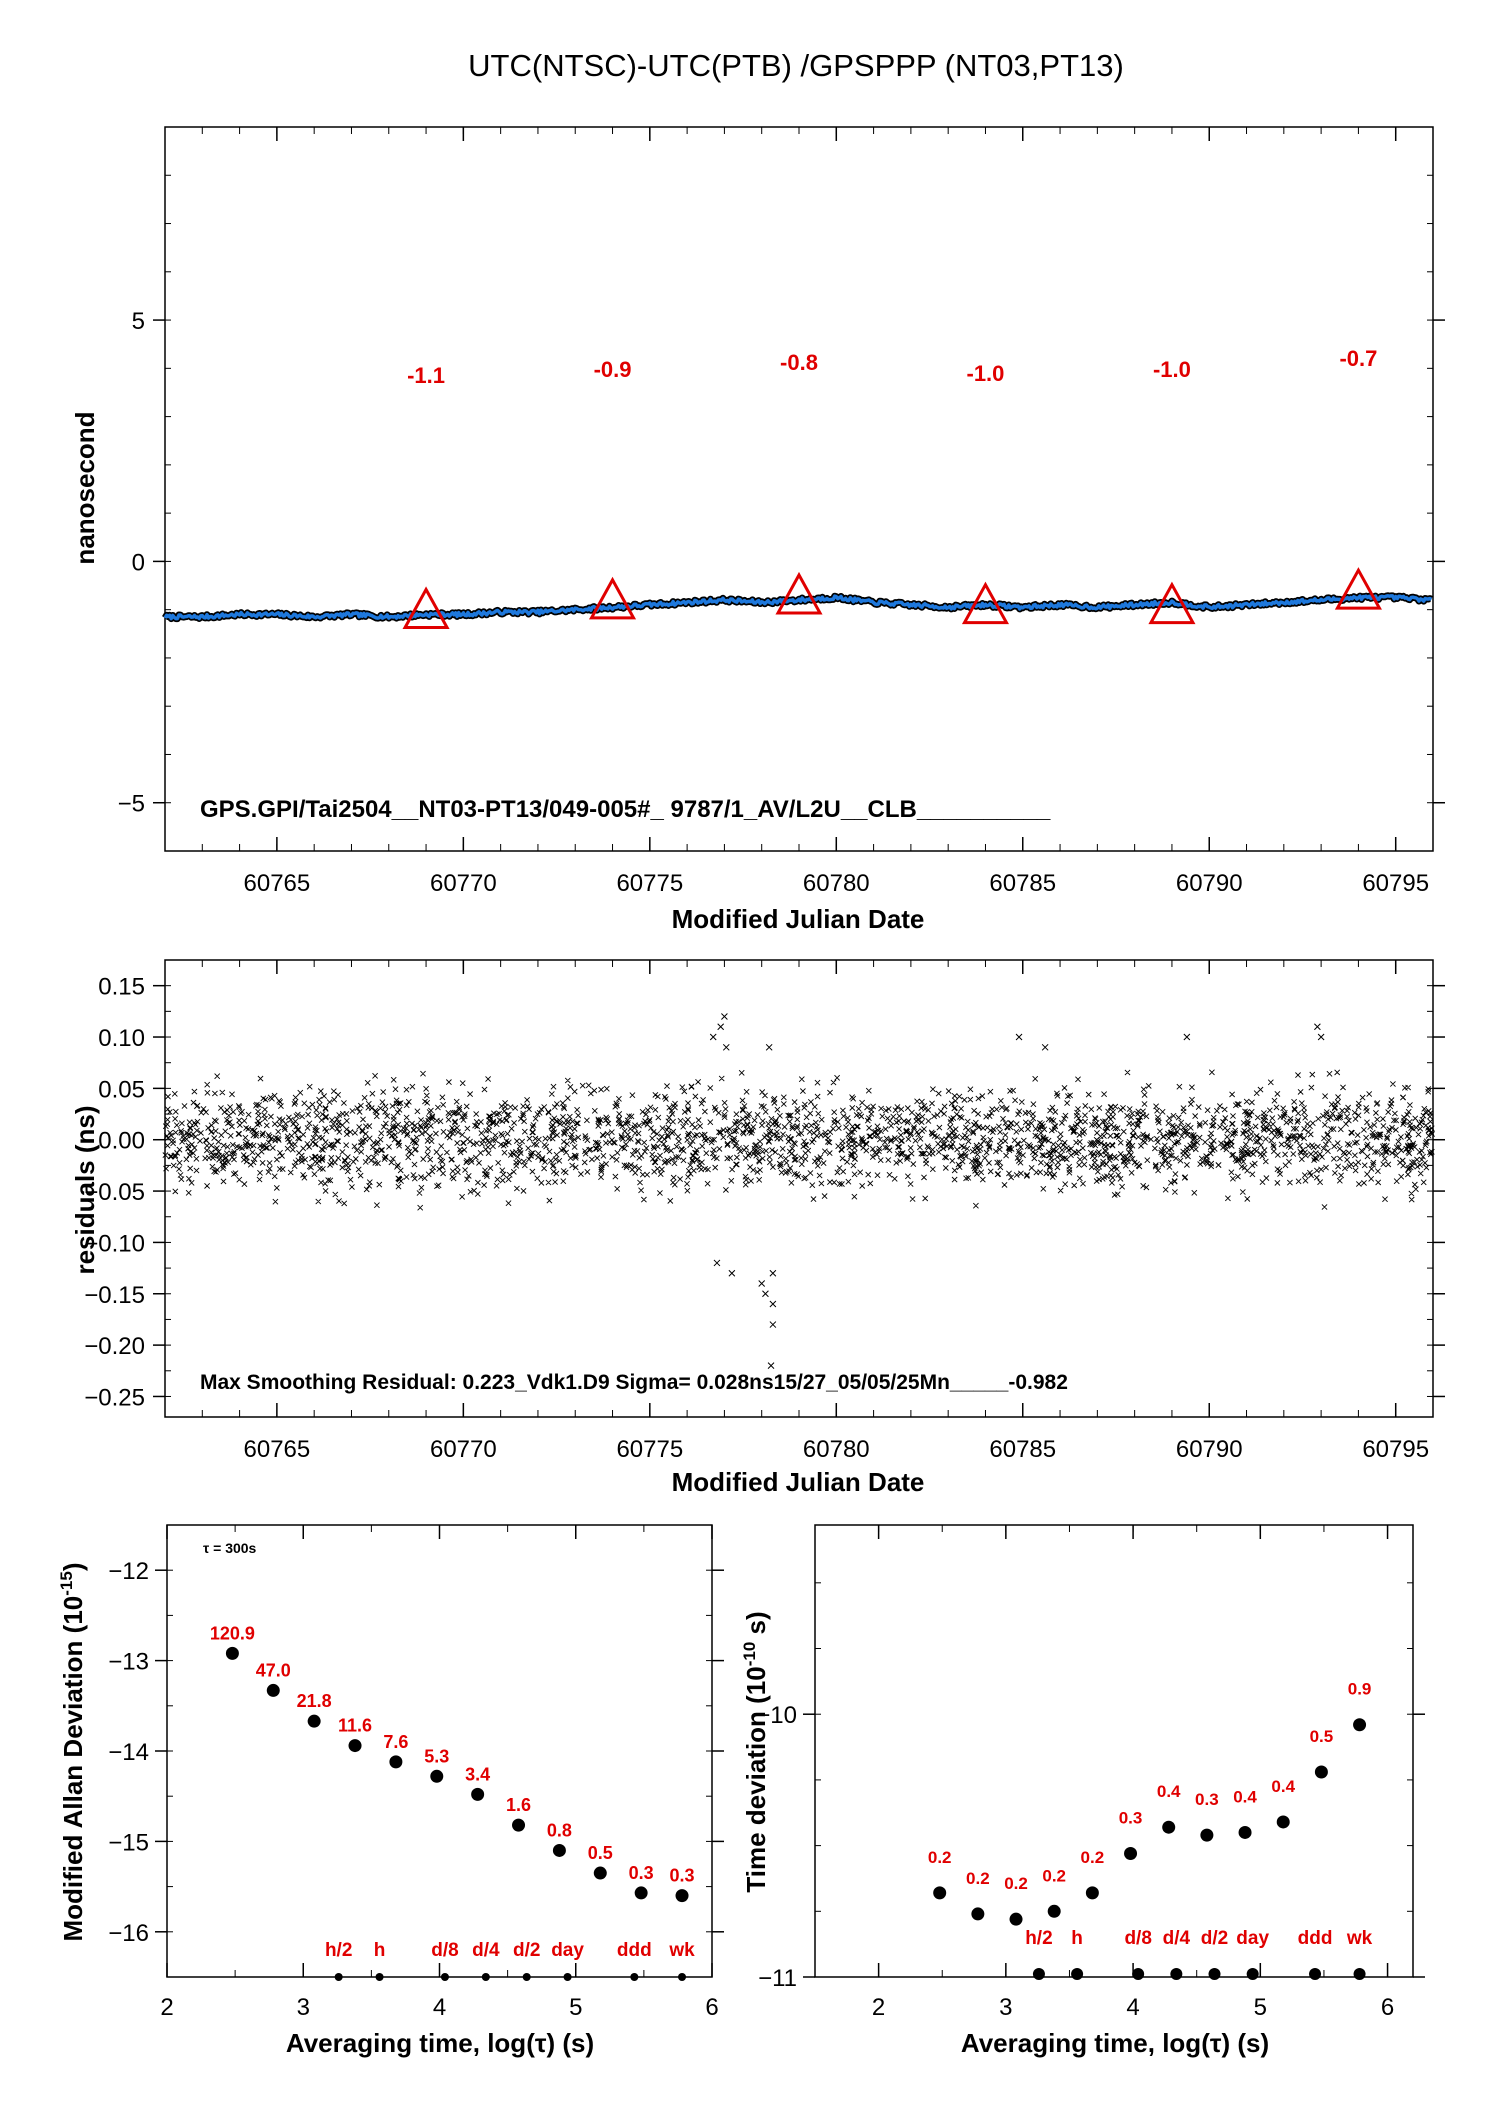 The image size is (1488, 2105). What do you see at coordinates (799, 362) in the screenshot?
I see `marker-value-label: -0.8` at bounding box center [799, 362].